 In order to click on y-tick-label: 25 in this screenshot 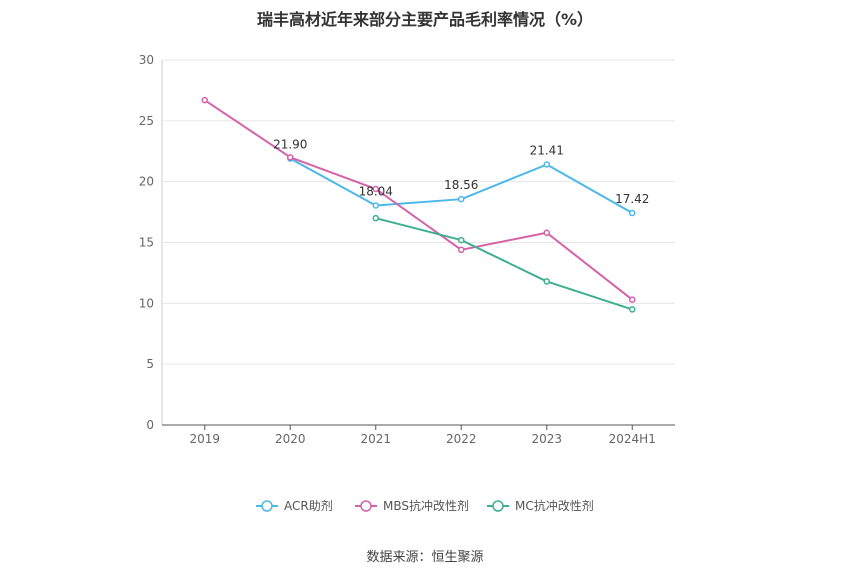, I will do `click(146, 121)`.